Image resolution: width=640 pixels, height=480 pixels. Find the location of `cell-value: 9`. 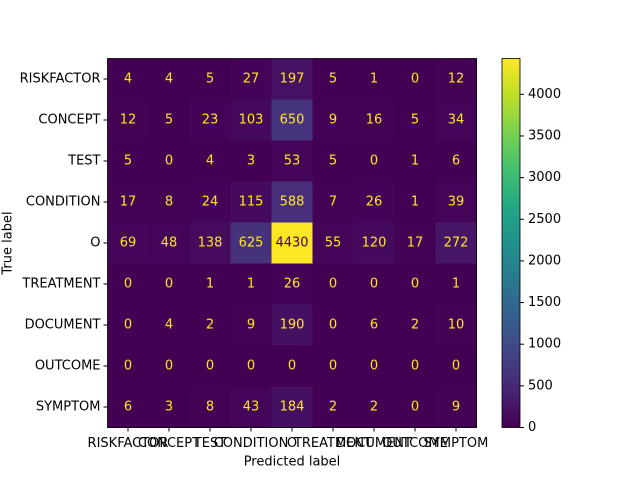

cell-value: 9 is located at coordinates (456, 407).